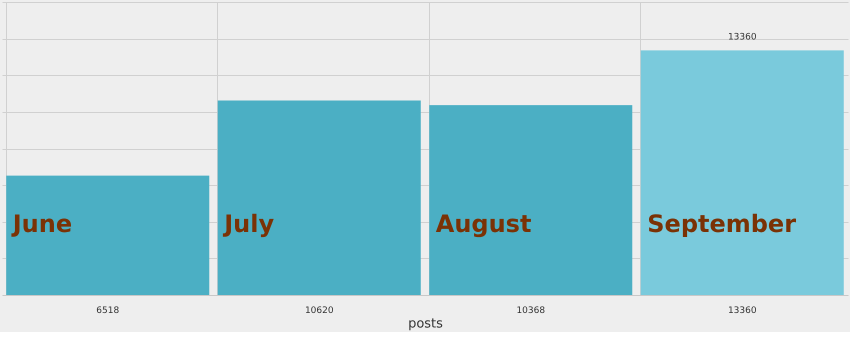 The height and width of the screenshot is (345, 850). I want to click on data-label: 10368, so click(531, 311).